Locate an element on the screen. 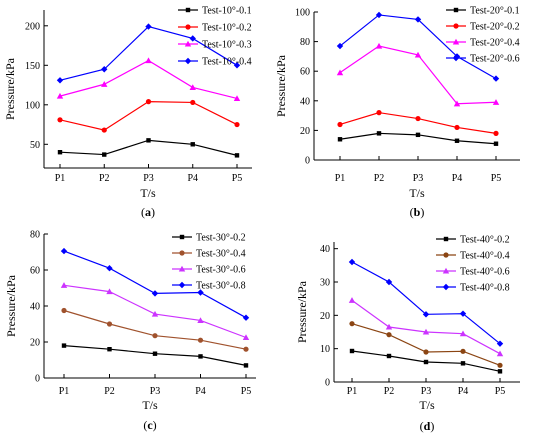  legend-item-1: Test-30°-0.4 is located at coordinates (209, 254).